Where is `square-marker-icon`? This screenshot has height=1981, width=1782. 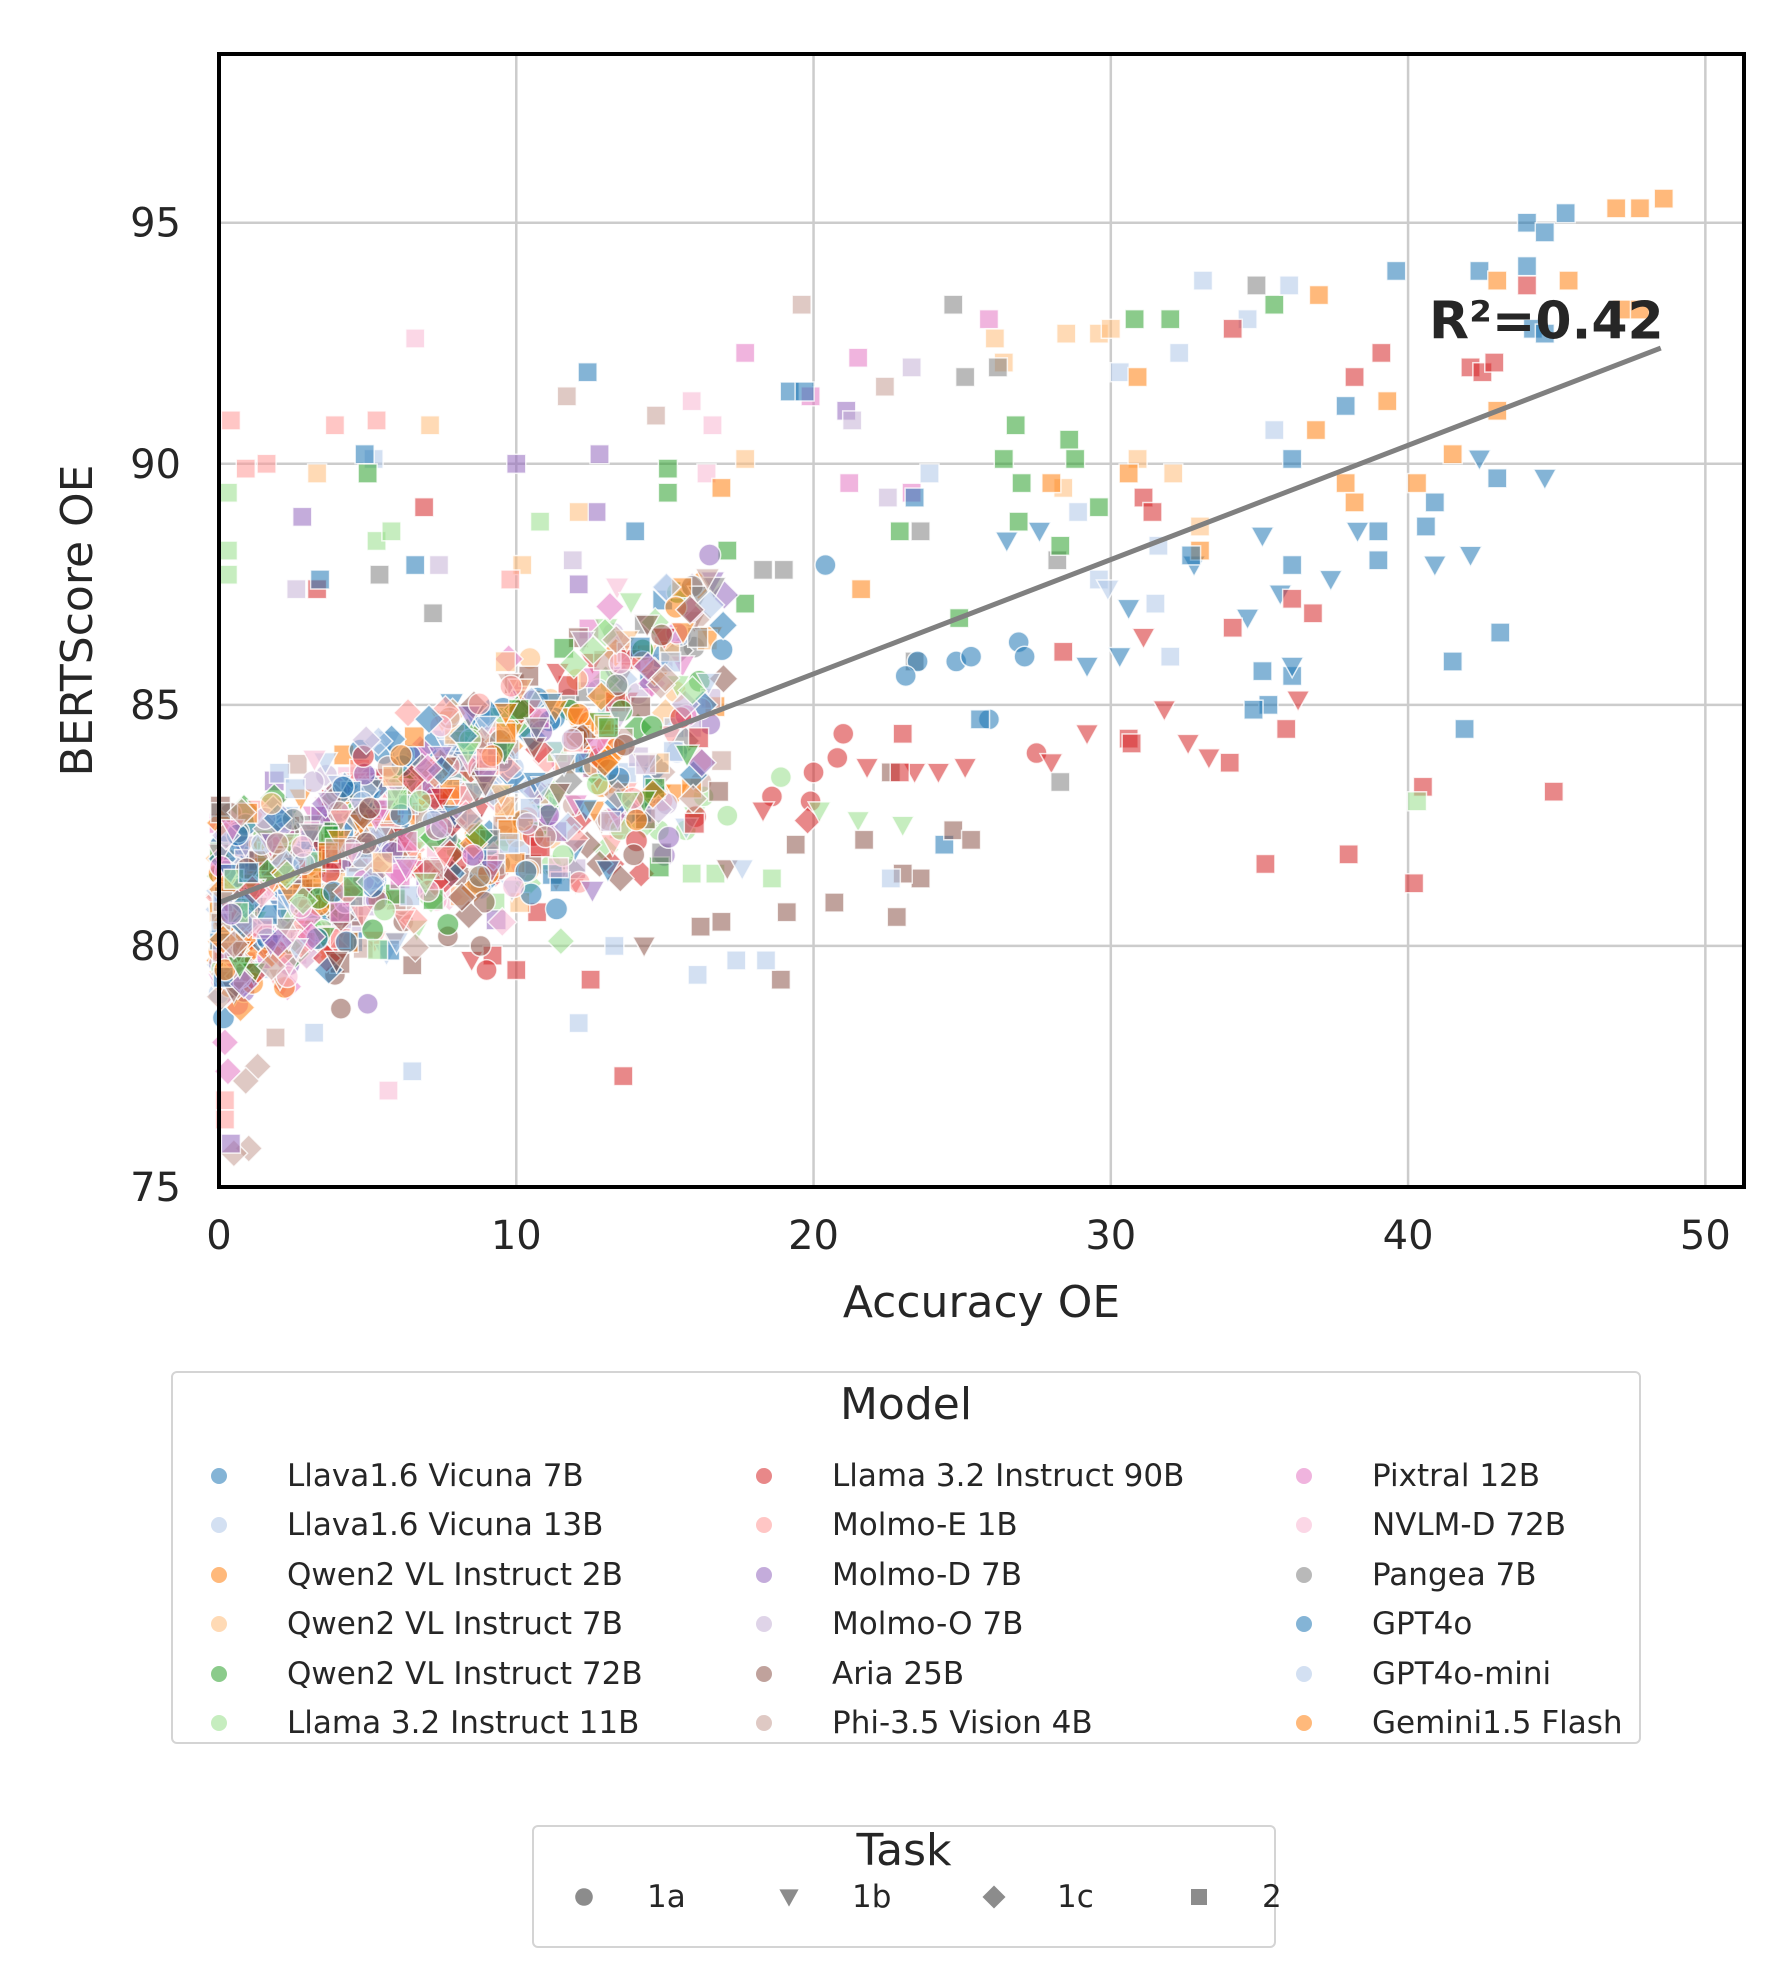
square-marker-icon is located at coordinates (1199, 1897).